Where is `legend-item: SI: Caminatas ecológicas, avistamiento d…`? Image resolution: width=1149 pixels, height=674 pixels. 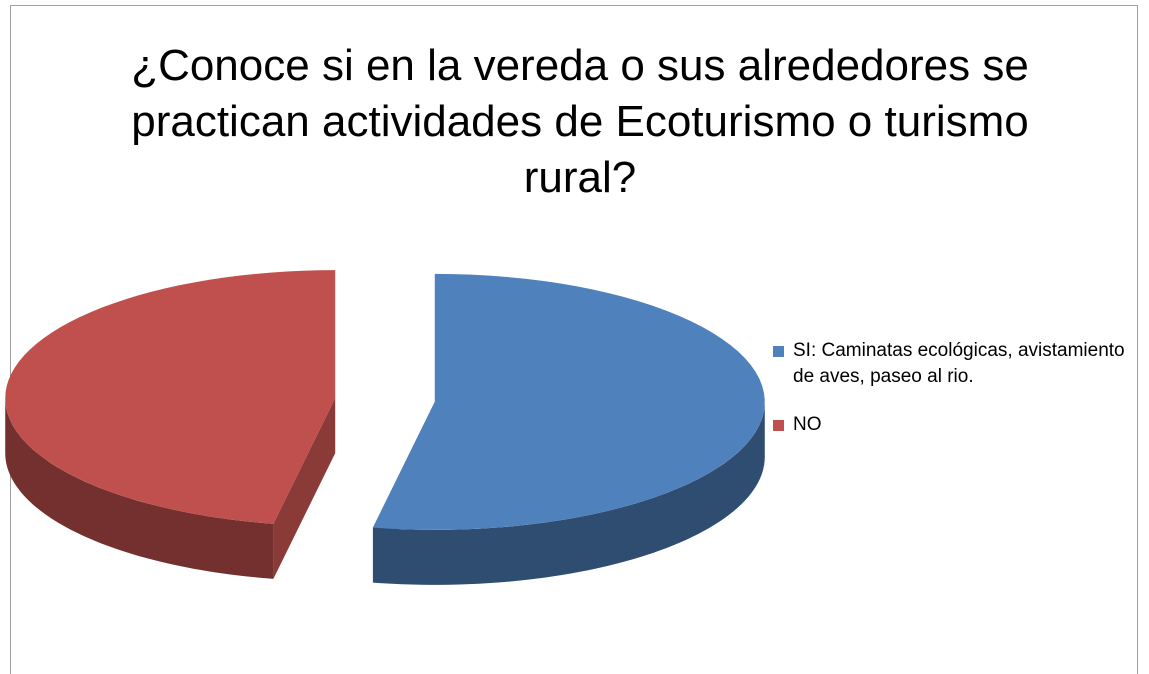
legend-item: SI: Caminatas ecológicas, avistamiento d… is located at coordinates (958, 364).